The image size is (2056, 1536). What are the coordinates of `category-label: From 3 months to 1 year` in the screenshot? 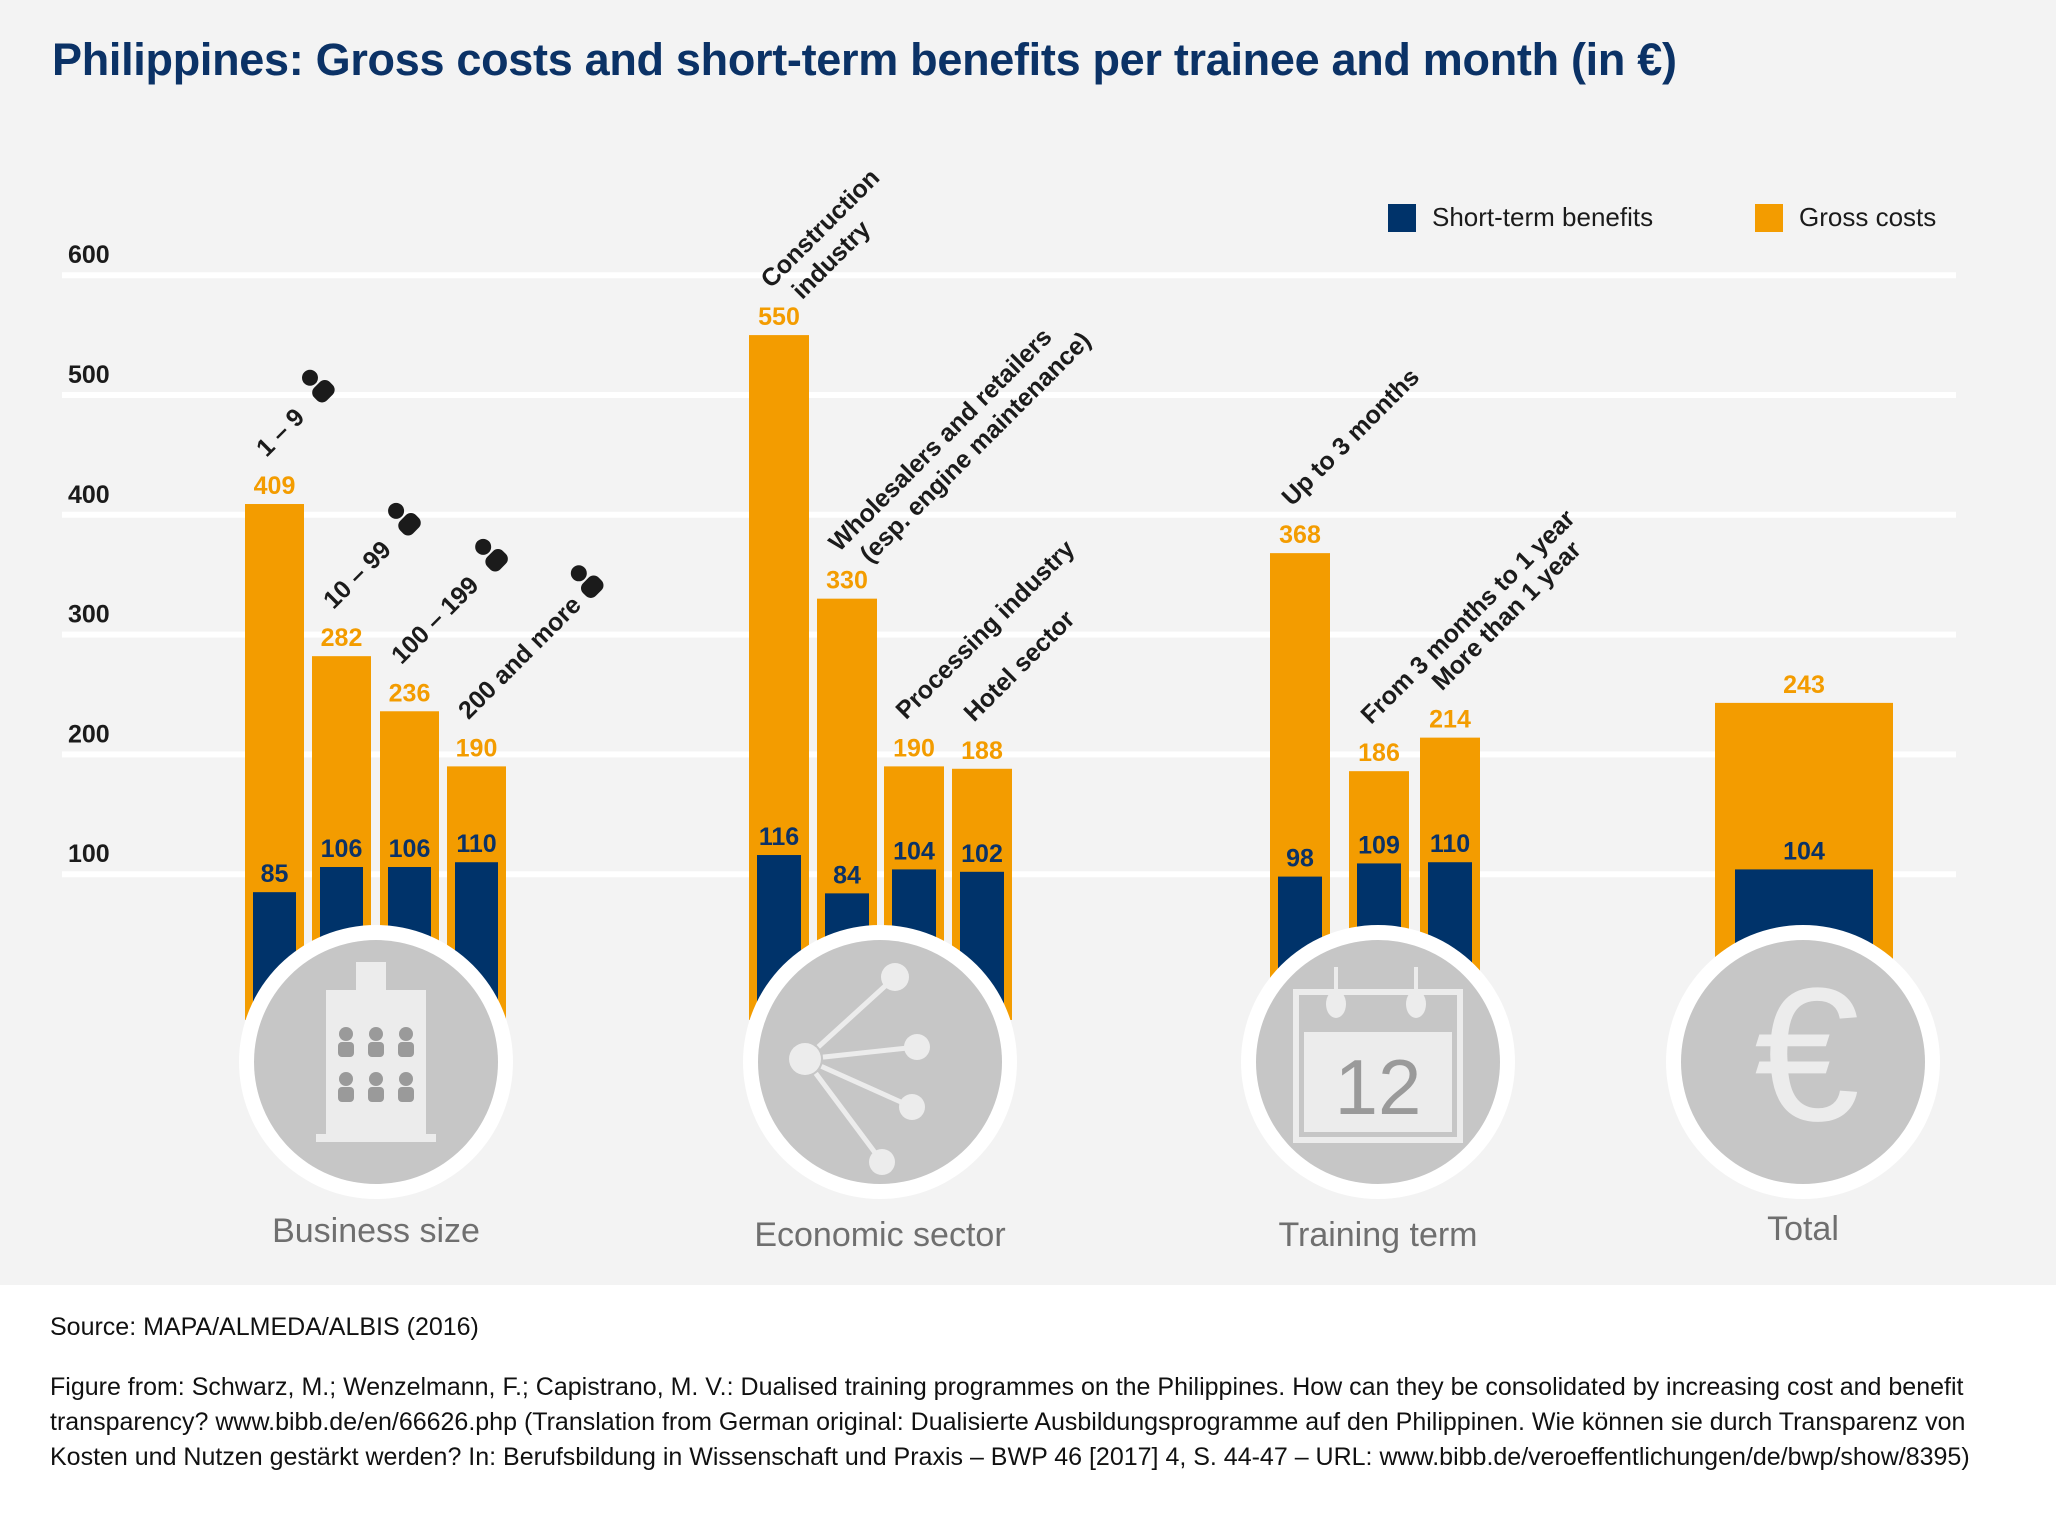 It's located at (1467, 616).